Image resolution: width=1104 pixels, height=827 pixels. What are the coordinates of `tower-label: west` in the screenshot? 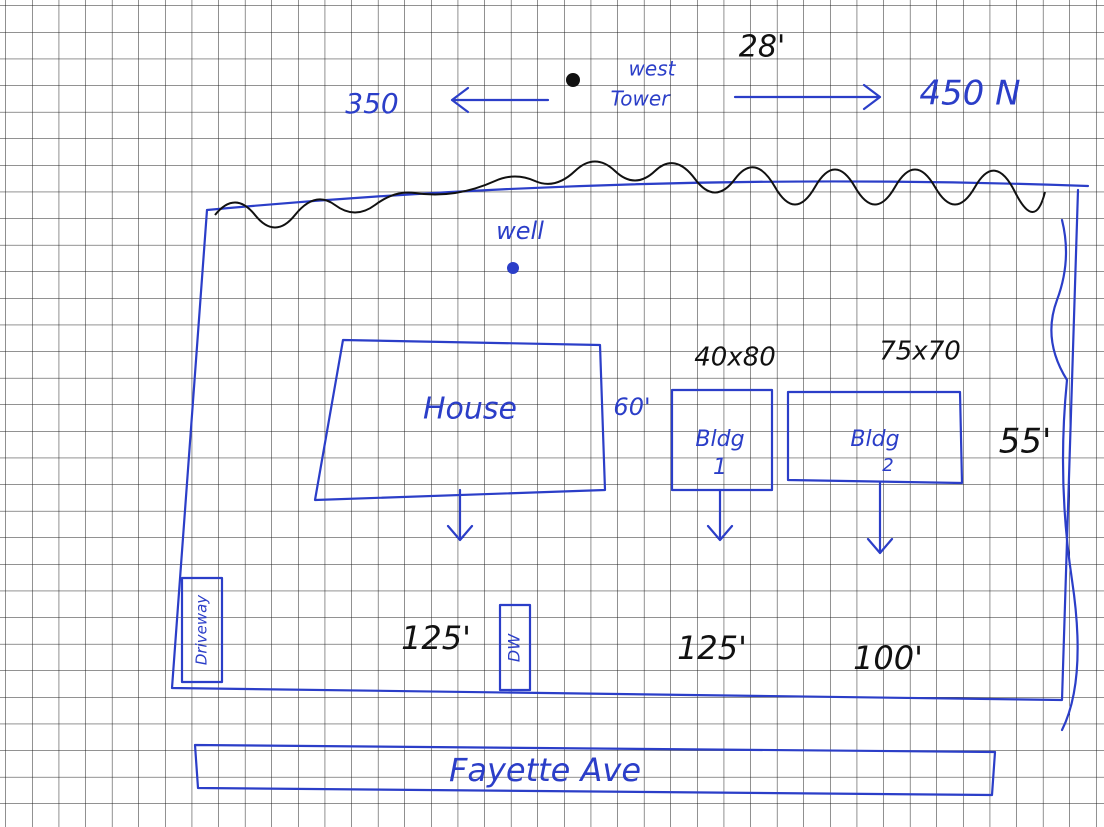 It's located at (653, 69).